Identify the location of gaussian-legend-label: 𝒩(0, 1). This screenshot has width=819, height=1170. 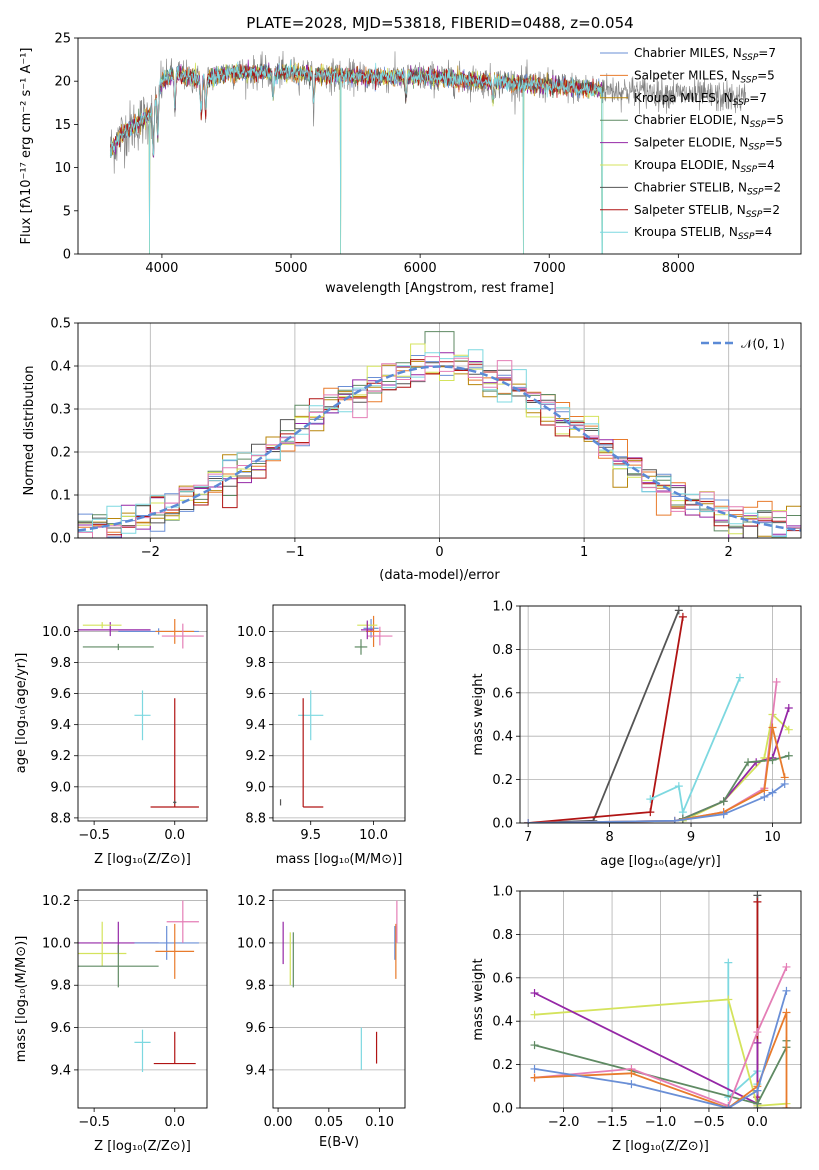
(763, 344).